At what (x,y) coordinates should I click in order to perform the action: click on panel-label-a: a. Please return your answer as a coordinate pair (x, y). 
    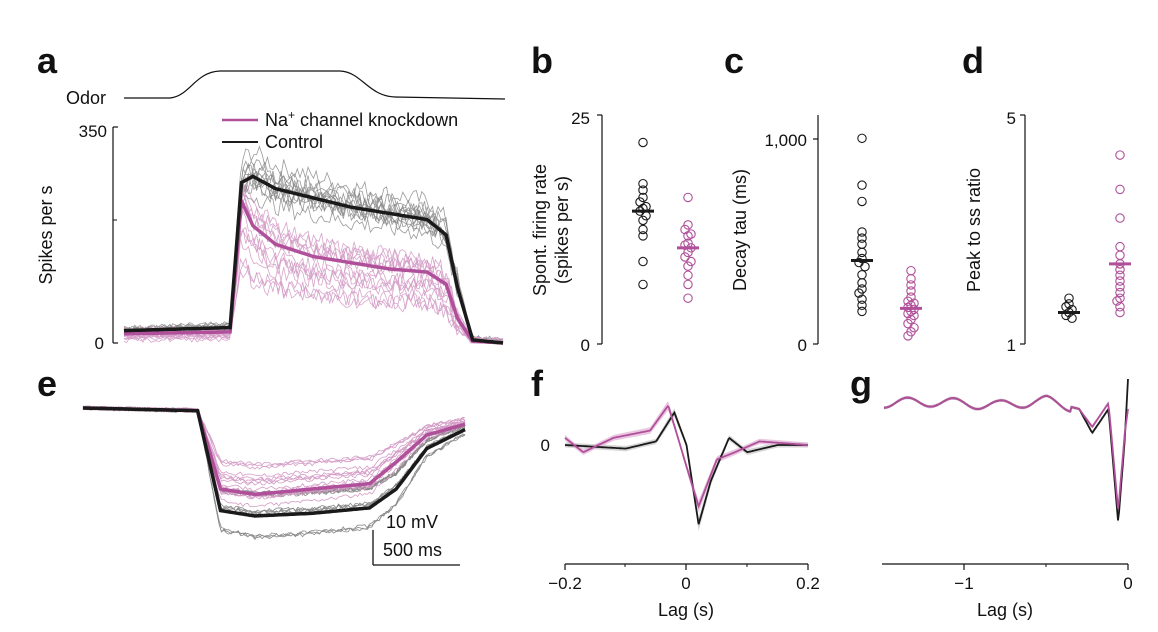
    Looking at the image, I should click on (47, 60).